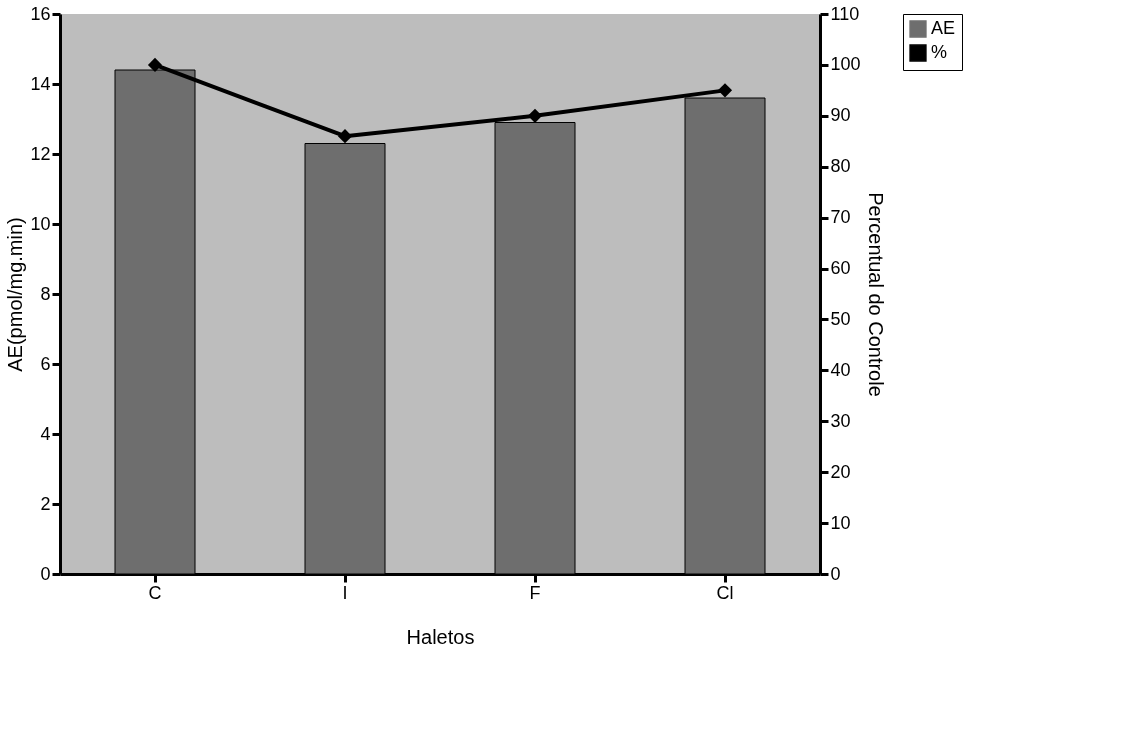 The image size is (1128, 742). I want to click on y2-axis-title: Percentual do Controle, so click(875, 294).